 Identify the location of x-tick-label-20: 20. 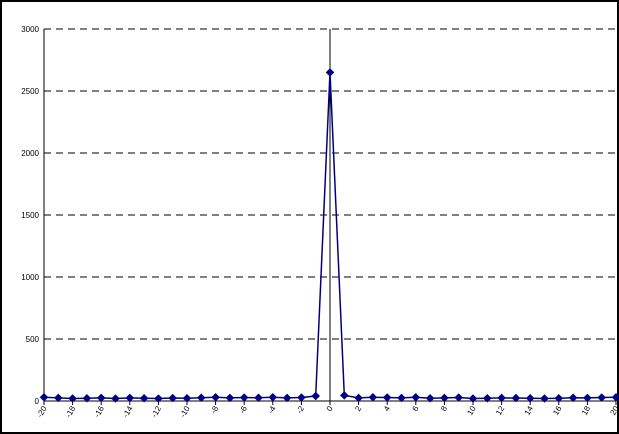
(613, 410).